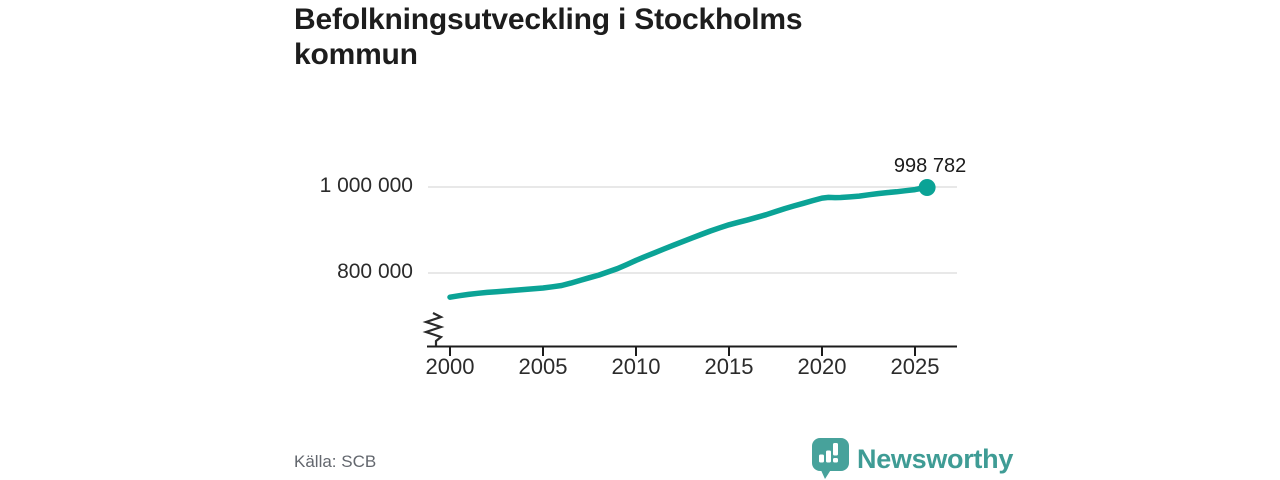 Image resolution: width=1280 pixels, height=480 pixels. What do you see at coordinates (935, 458) in the screenshot?
I see `newsworthy-wordmark: Newsworthy` at bounding box center [935, 458].